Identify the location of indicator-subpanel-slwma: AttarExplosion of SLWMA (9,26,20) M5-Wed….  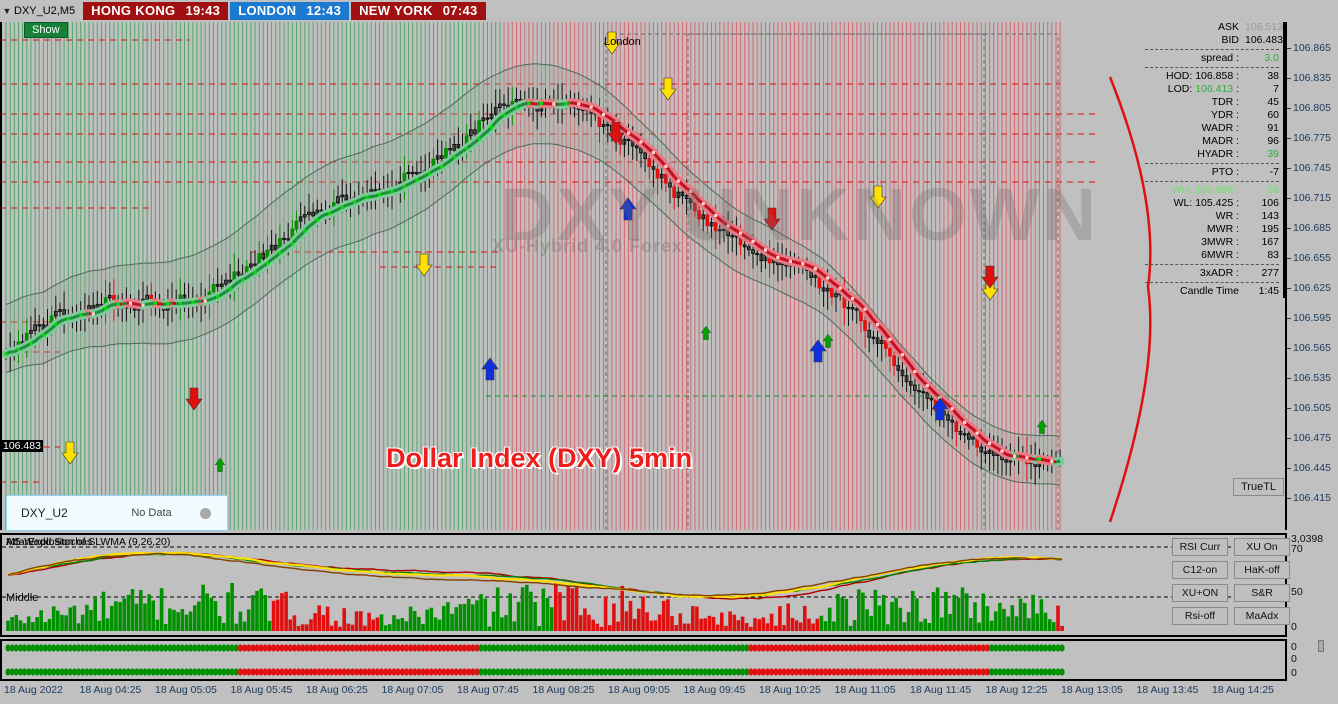
(642, 585).